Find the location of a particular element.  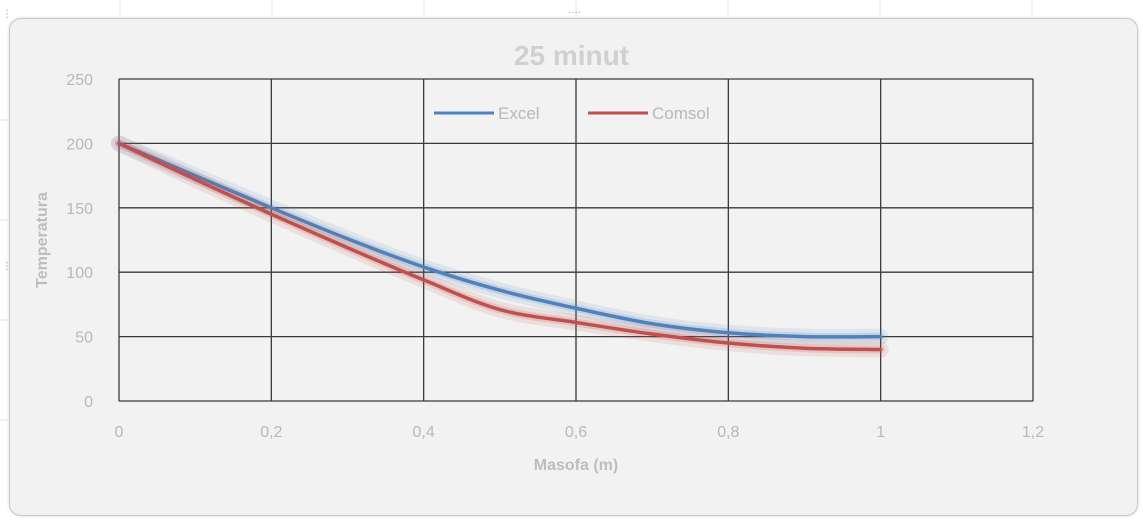

x-tick-label: 0,2 is located at coordinates (271, 432).